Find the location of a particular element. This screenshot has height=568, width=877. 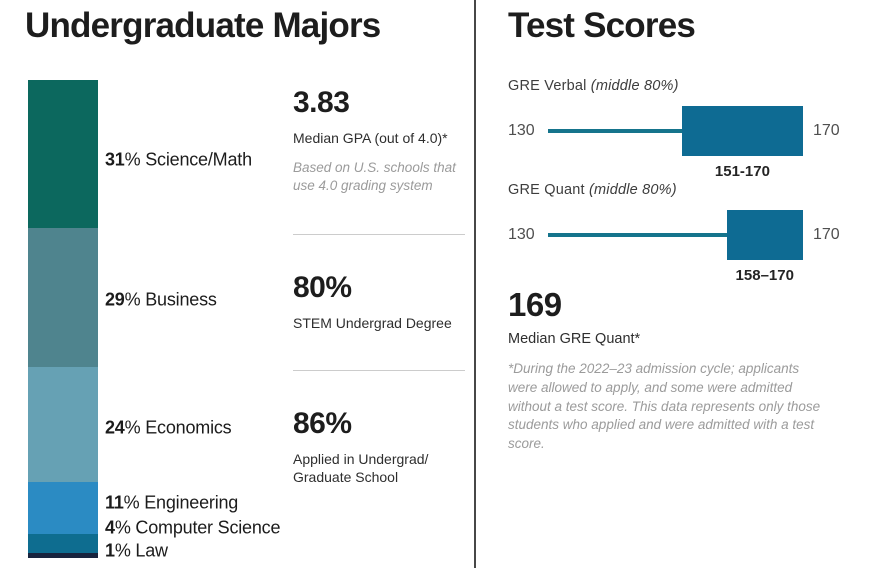

gre-chart-title: GRE Verbal (middle 80%) is located at coordinates (593, 86).